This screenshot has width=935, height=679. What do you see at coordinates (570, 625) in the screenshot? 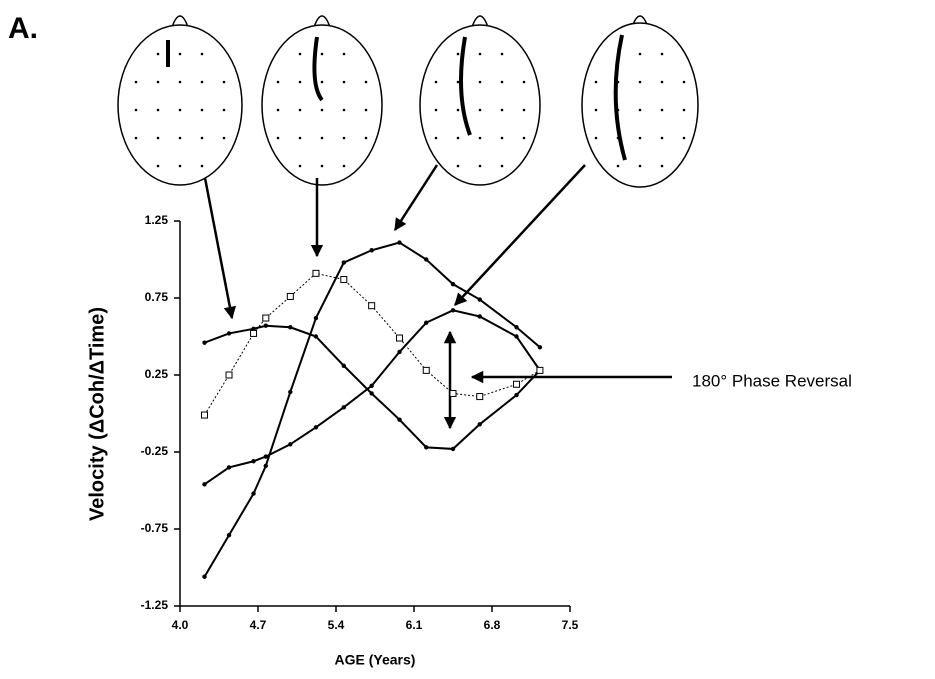
I see `x-tick-label: 7.5` at bounding box center [570, 625].